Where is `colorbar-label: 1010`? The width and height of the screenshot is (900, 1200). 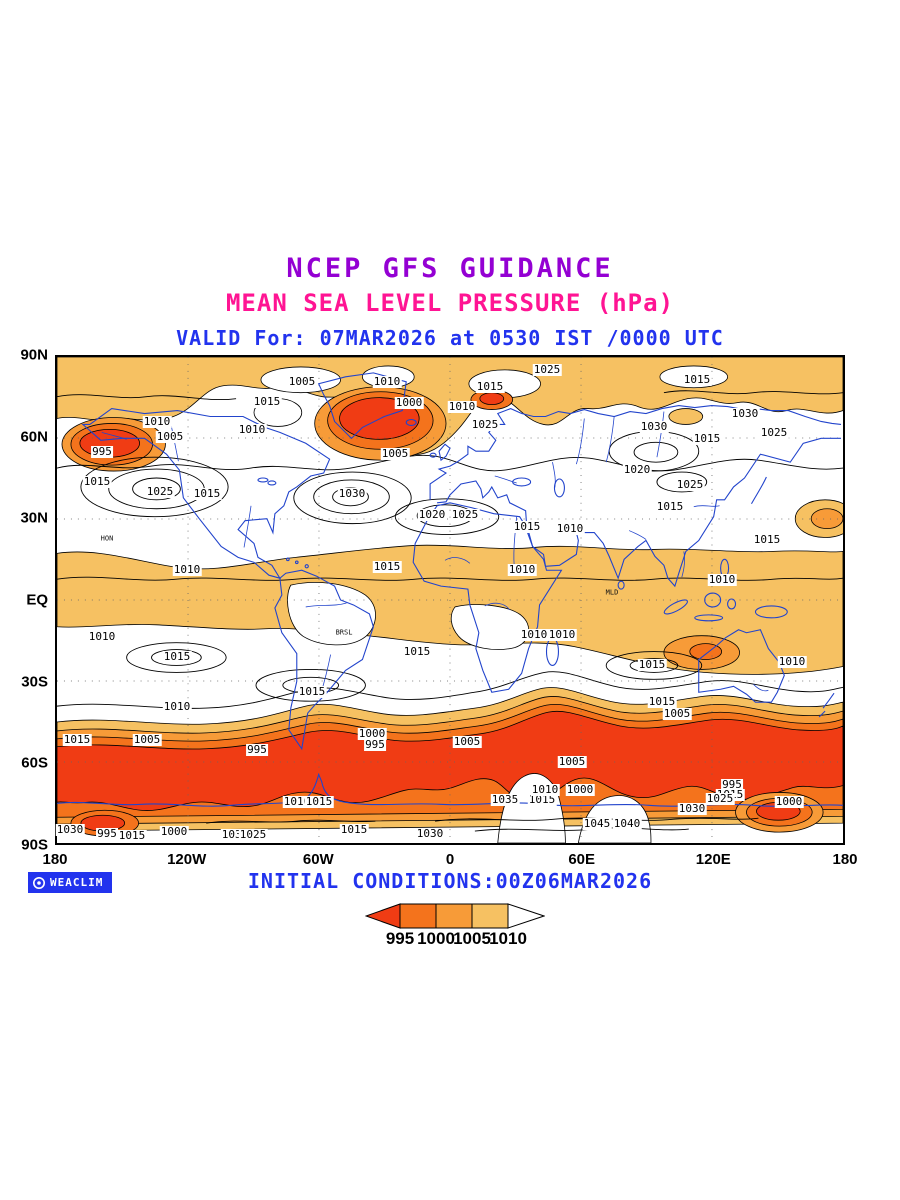
colorbar-label: 1010 is located at coordinates (508, 938).